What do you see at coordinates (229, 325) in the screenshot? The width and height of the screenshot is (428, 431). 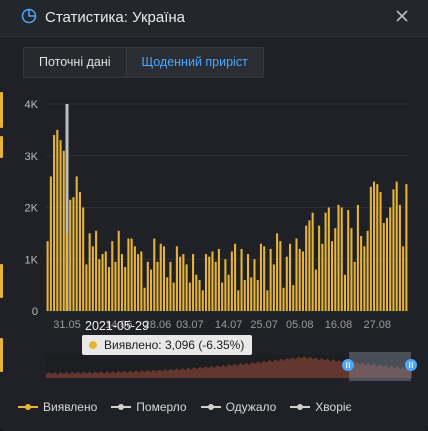 I see `x-tick-label: 14.07` at bounding box center [229, 325].